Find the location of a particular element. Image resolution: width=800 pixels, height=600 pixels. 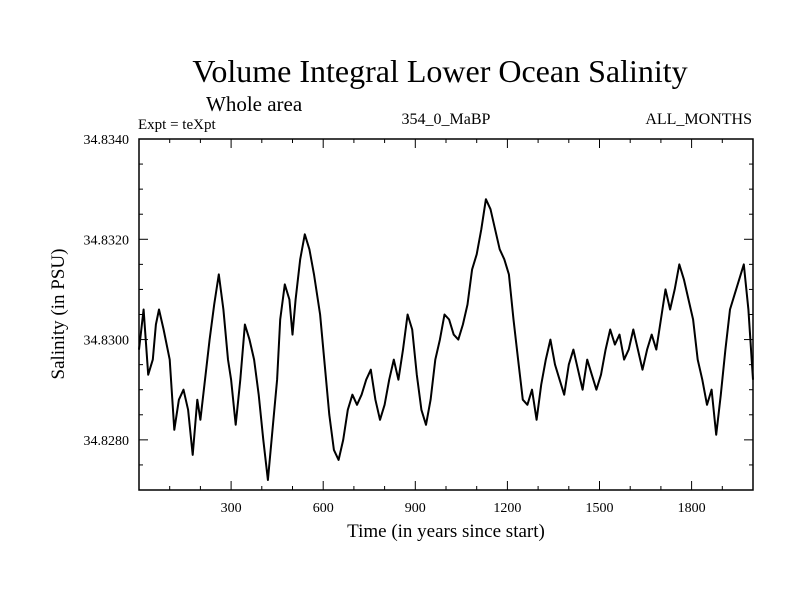

x-tick-label: 1200 is located at coordinates (507, 508).